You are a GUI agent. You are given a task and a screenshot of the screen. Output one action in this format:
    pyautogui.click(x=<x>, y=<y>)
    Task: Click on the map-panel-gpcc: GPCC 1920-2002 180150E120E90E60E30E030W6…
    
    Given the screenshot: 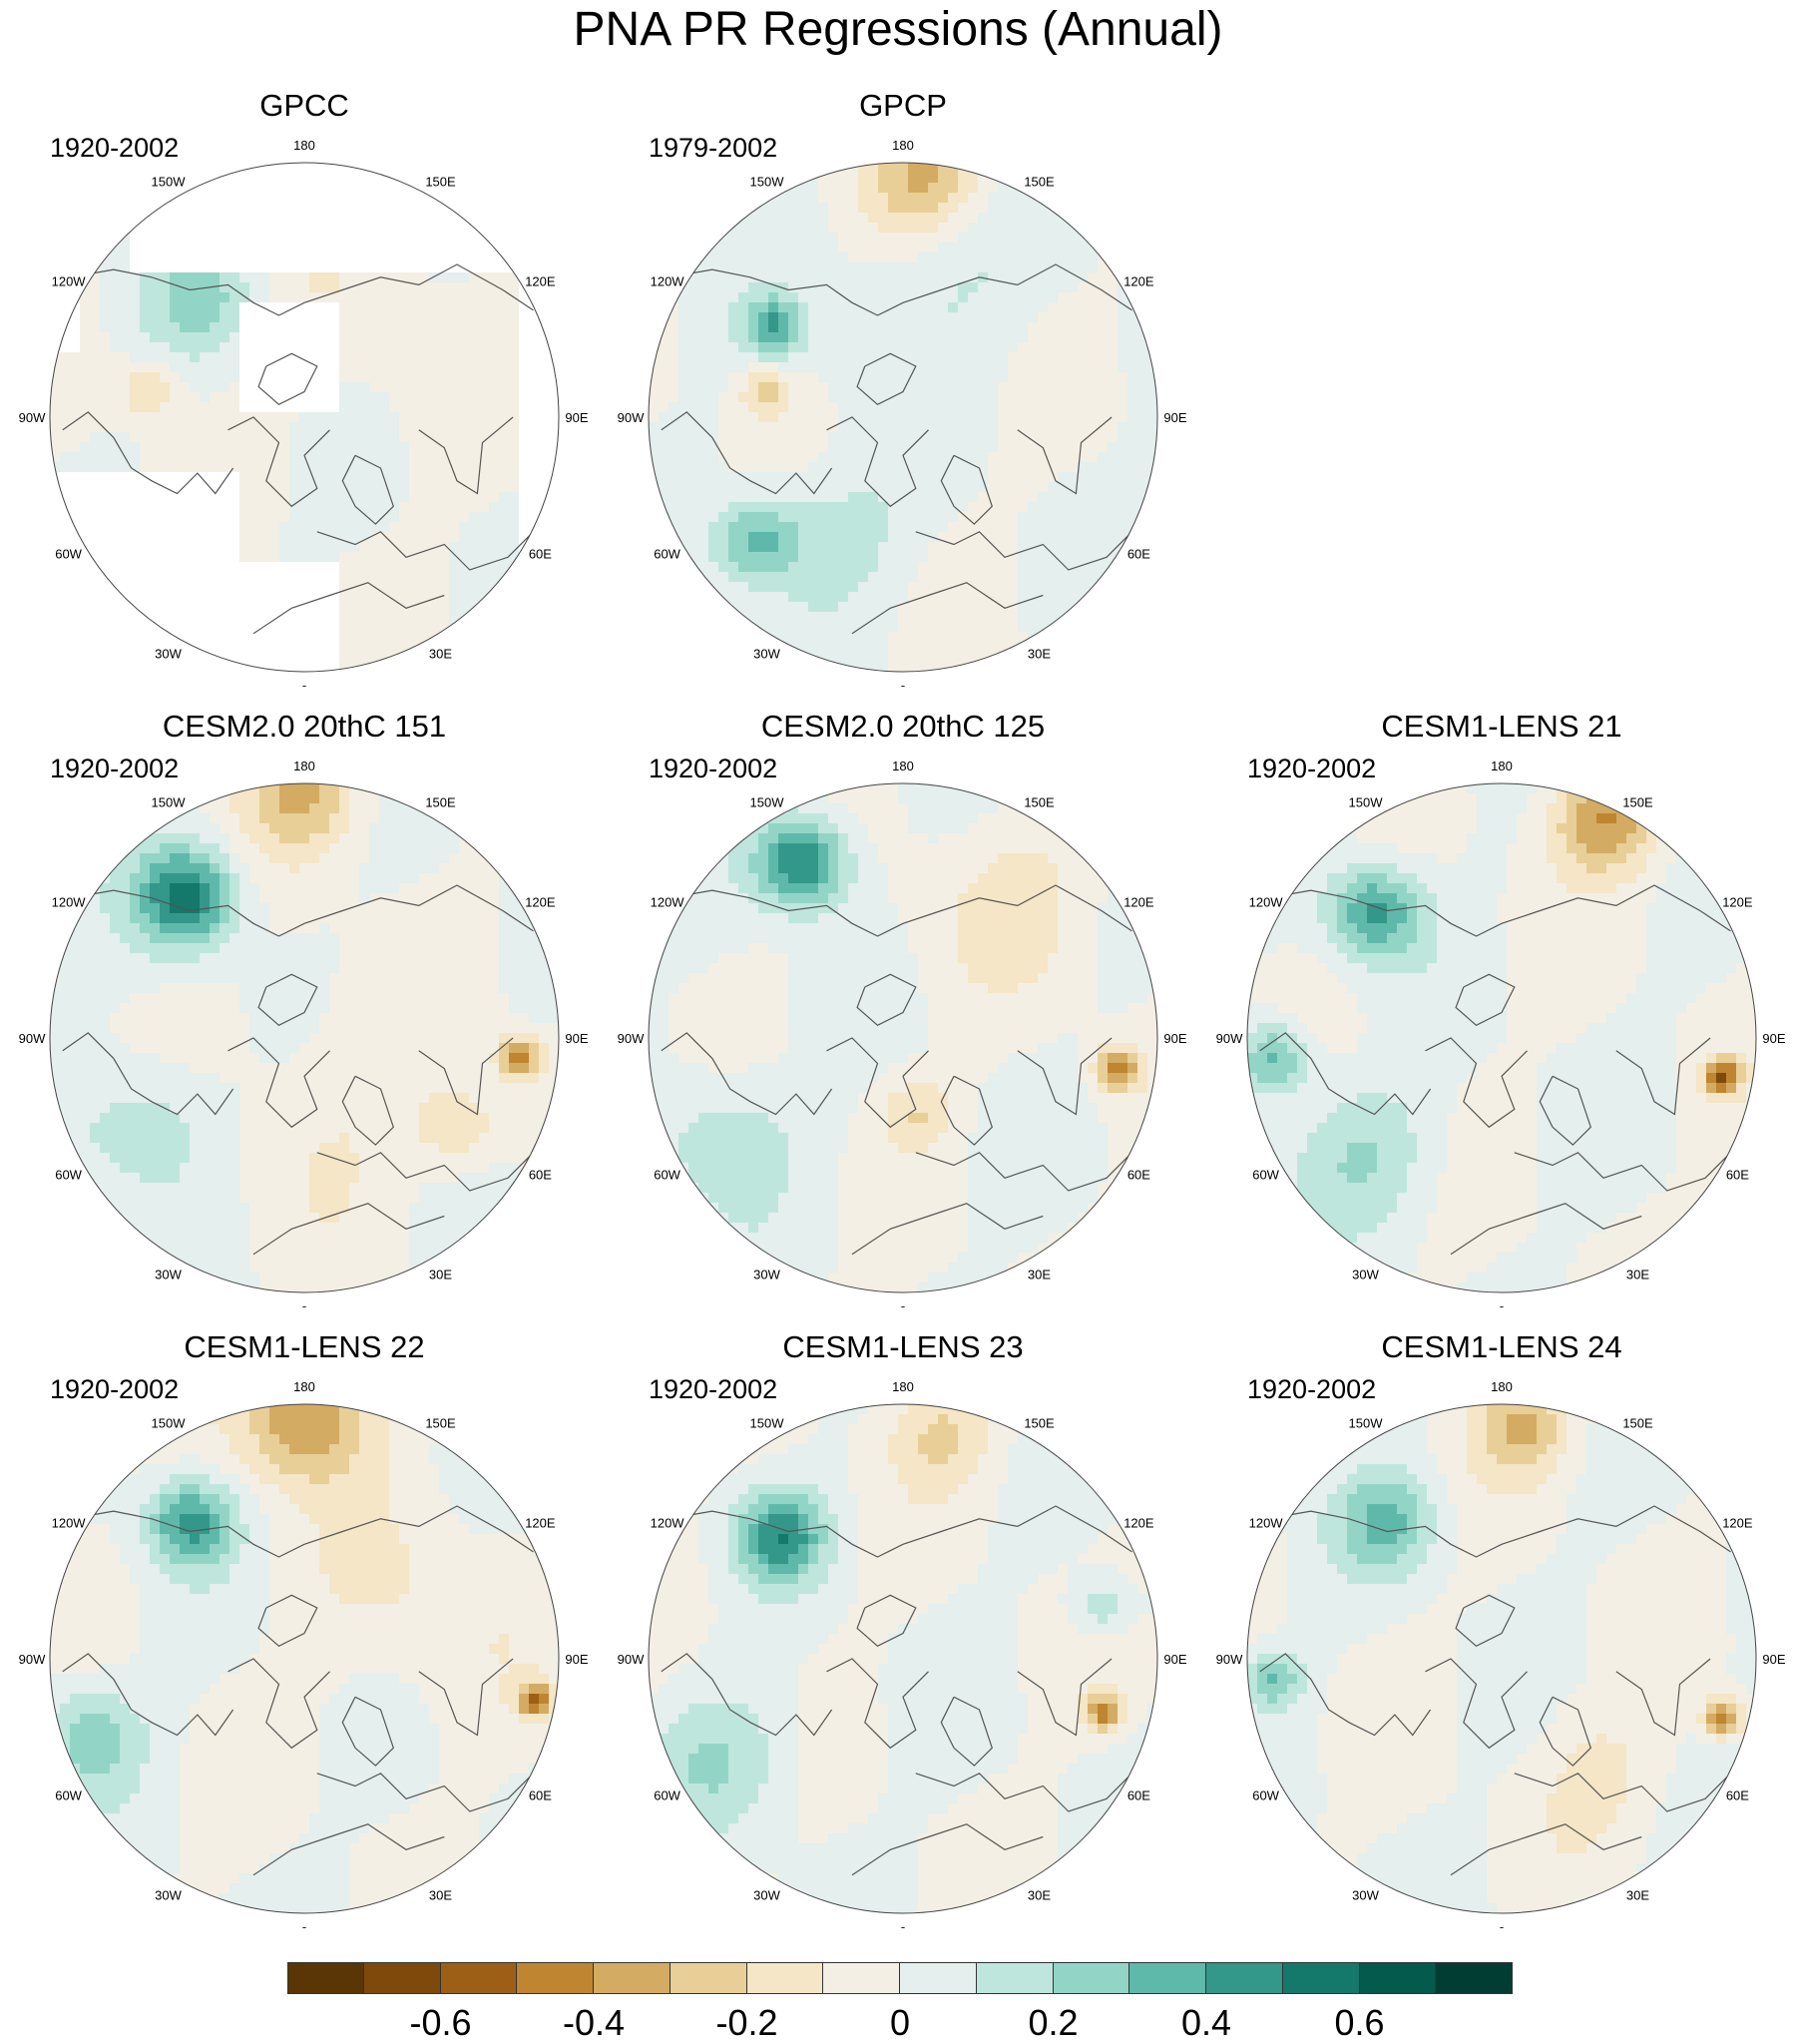 What is the action you would take?
    pyautogui.click(x=304, y=387)
    